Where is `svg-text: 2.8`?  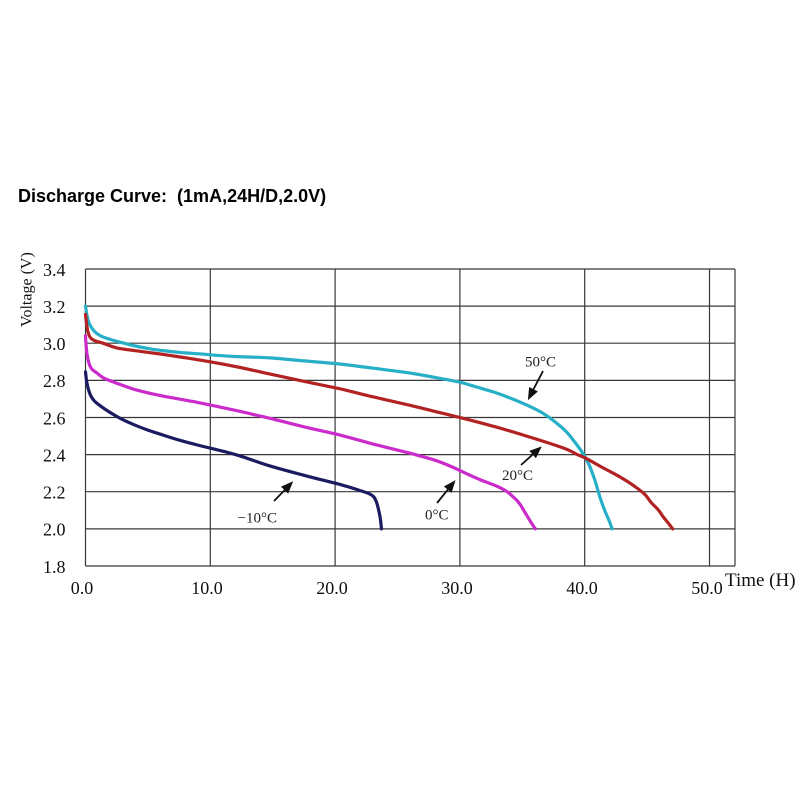
svg-text: 2.8 is located at coordinates (54, 381).